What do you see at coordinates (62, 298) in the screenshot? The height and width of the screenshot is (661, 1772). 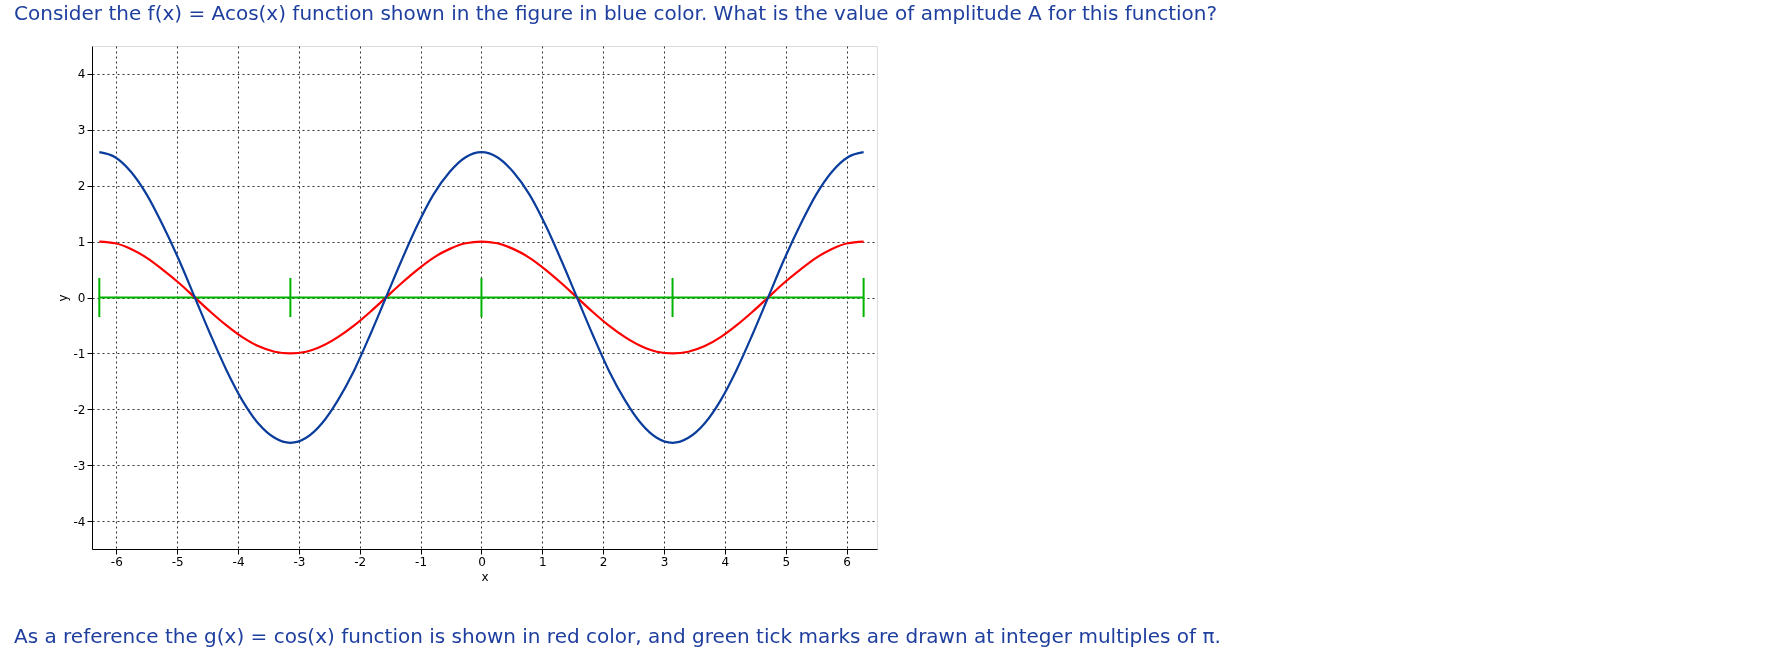 I see `y-axis-title: y` at bounding box center [62, 298].